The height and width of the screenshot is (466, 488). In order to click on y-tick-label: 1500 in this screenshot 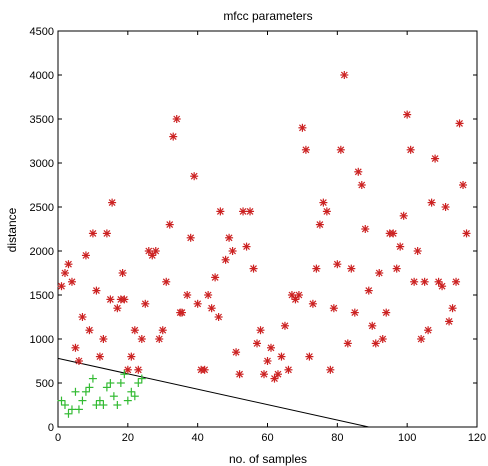, I will do `click(42, 296)`.